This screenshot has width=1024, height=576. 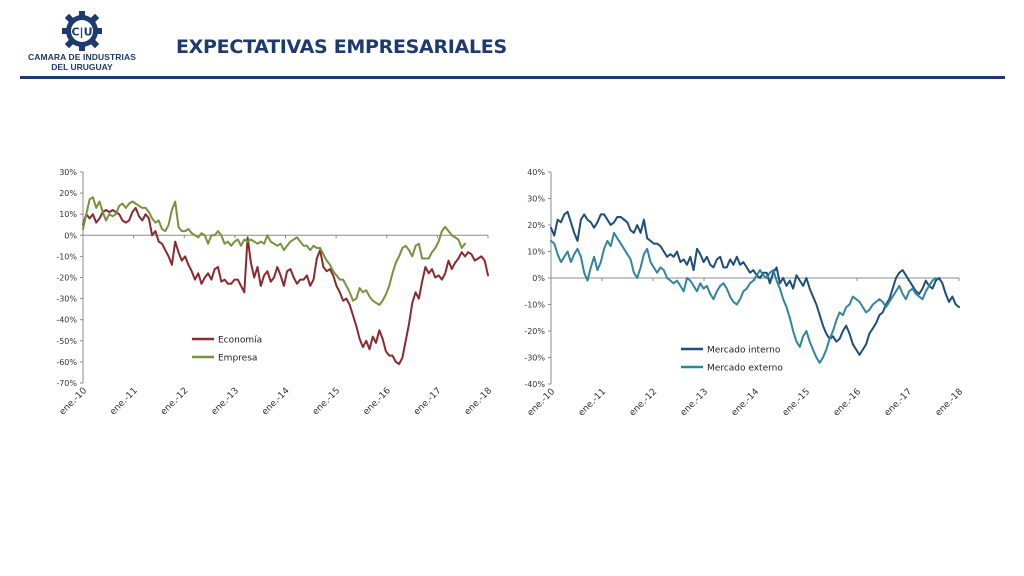 I want to click on gear-logo-icon: C|U, so click(x=82, y=31).